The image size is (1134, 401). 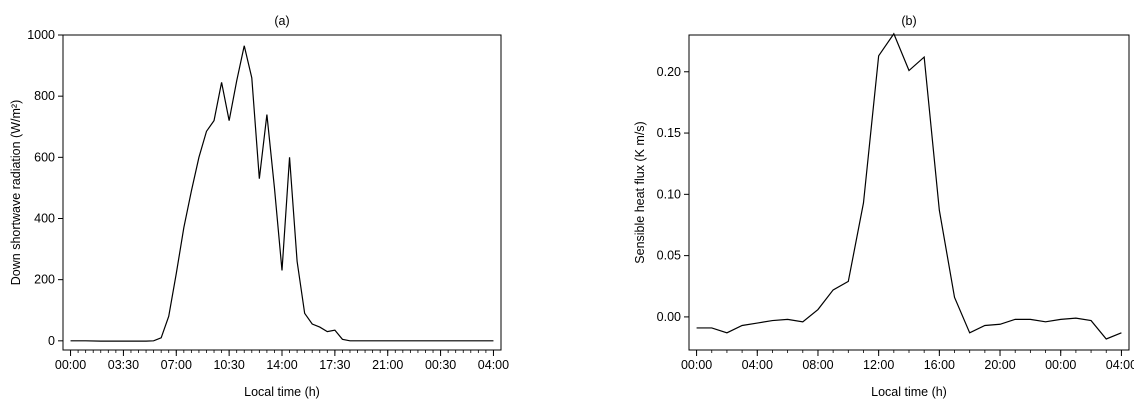 I want to click on x-tick-label: 07:00, so click(x=176, y=365).